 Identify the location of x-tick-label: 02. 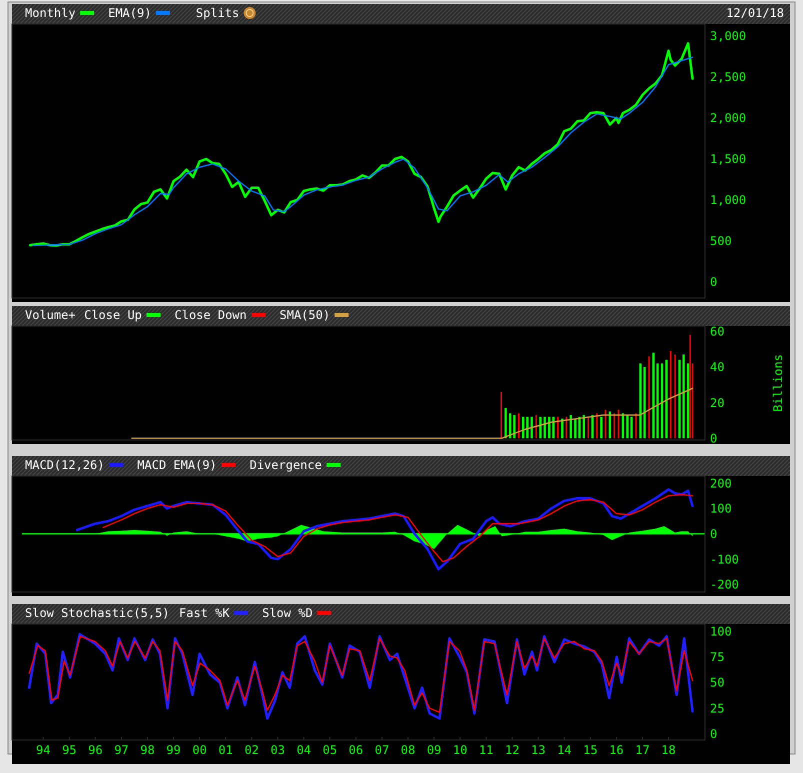
(251, 750).